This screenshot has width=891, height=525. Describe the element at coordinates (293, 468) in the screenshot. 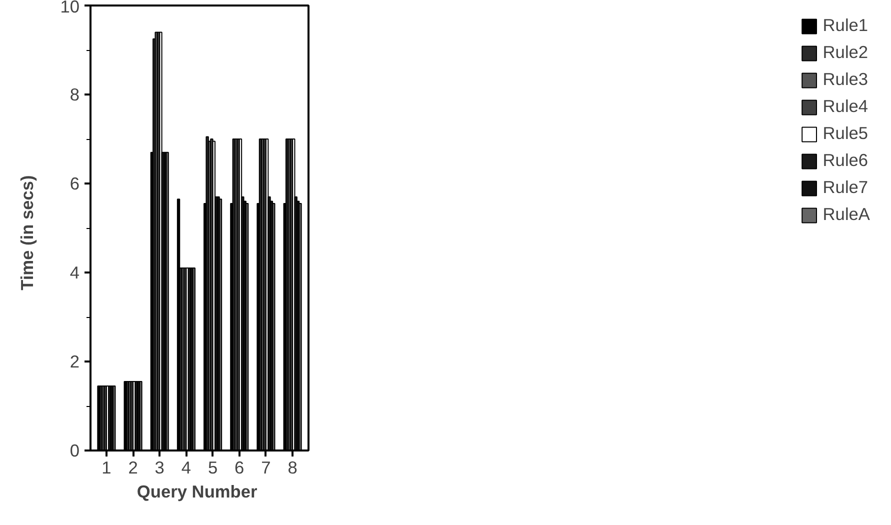

I see `x-tick-label: 8` at that location.